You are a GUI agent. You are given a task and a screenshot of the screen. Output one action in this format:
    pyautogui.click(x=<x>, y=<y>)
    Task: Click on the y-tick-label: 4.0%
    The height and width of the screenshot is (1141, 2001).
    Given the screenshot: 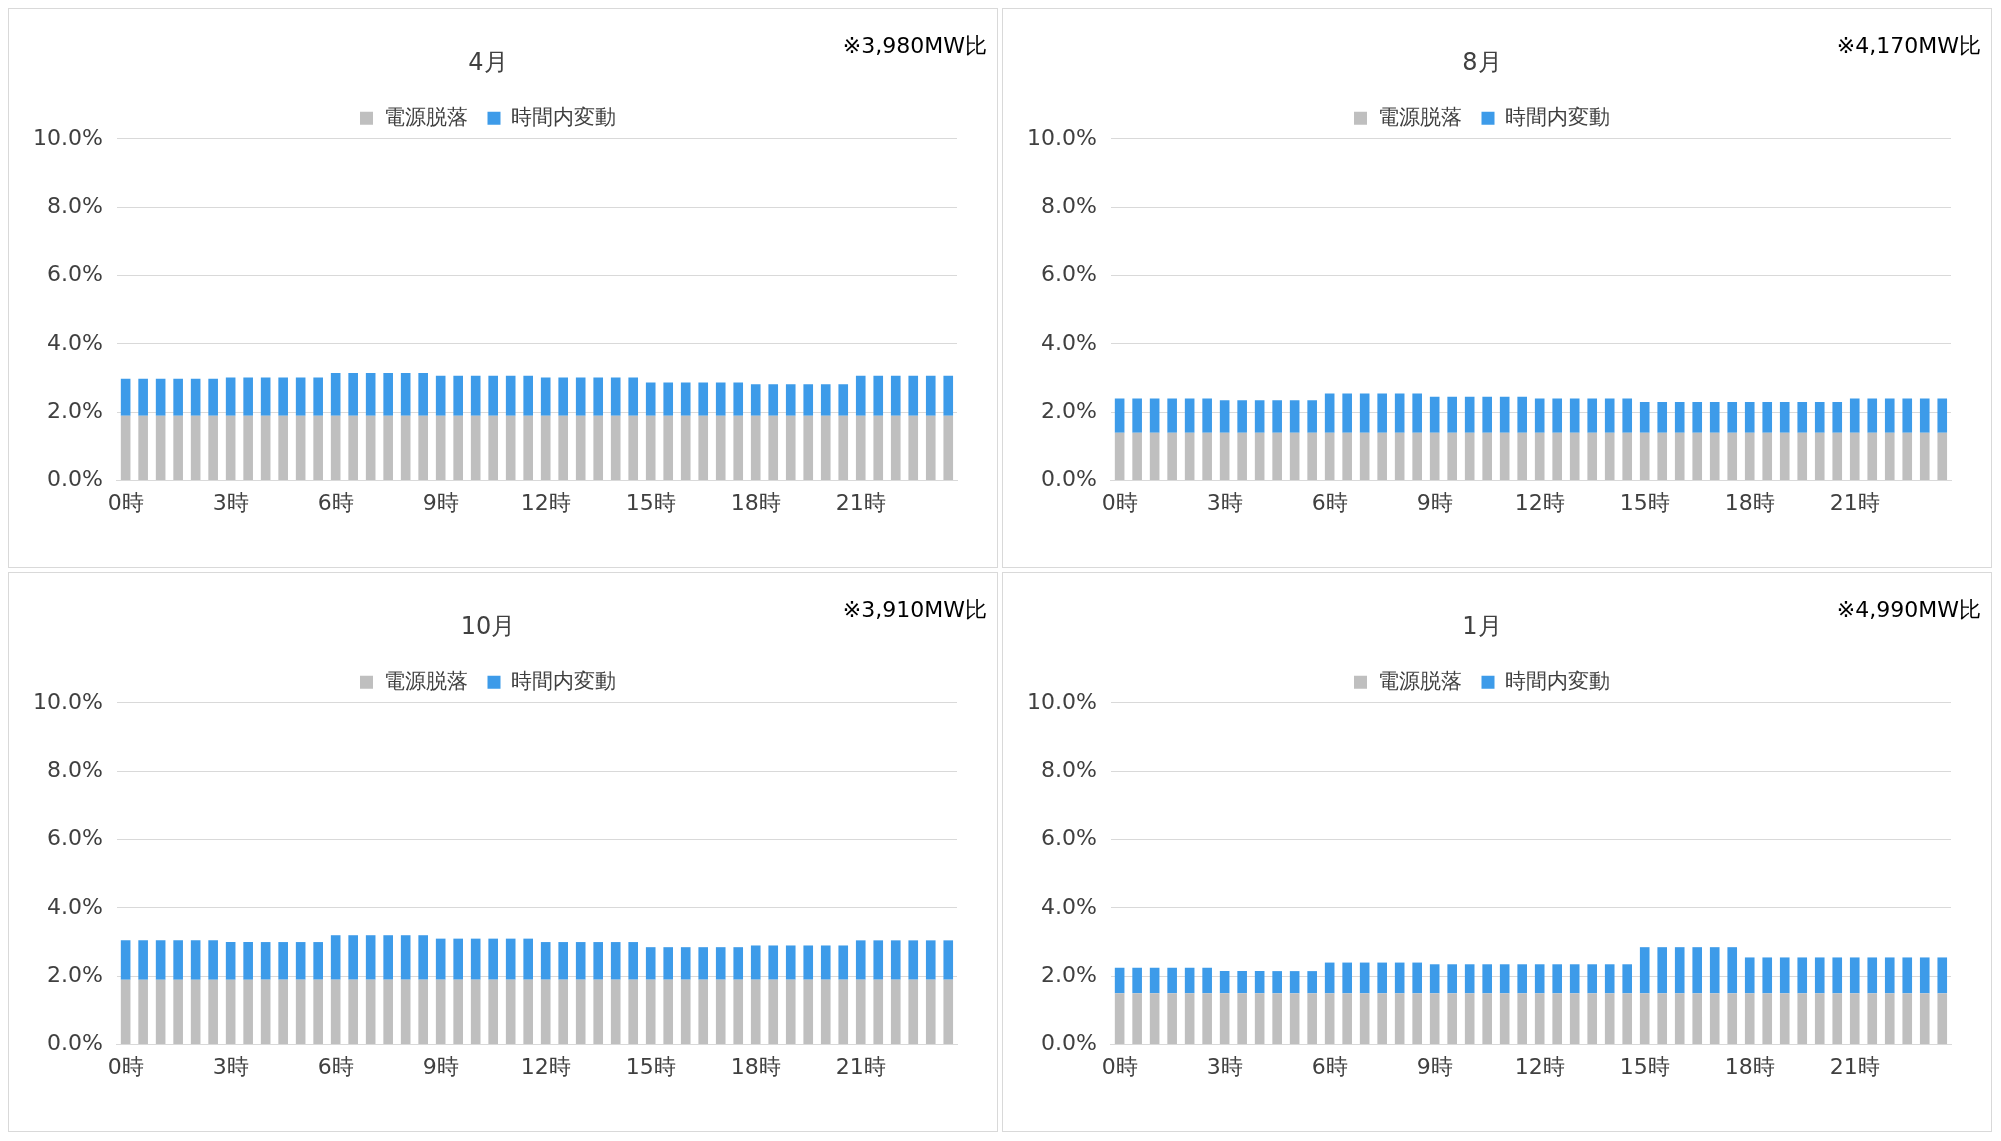 What is the action you would take?
    pyautogui.click(x=74, y=342)
    